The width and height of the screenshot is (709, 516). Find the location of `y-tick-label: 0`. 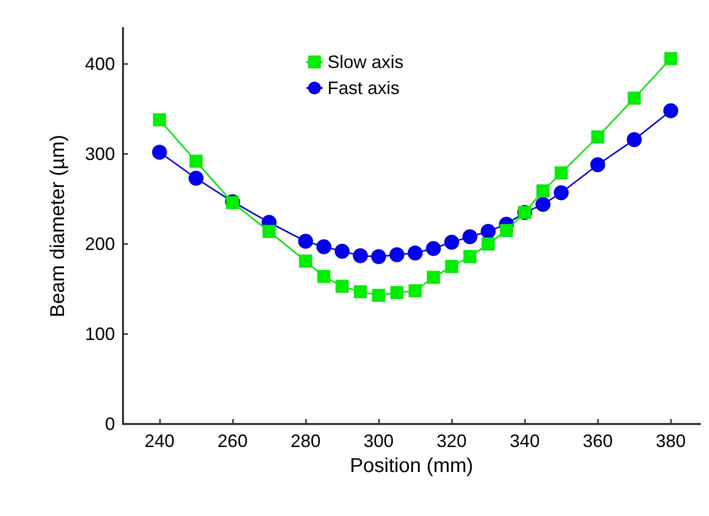

y-tick-label: 0 is located at coordinates (109, 424).